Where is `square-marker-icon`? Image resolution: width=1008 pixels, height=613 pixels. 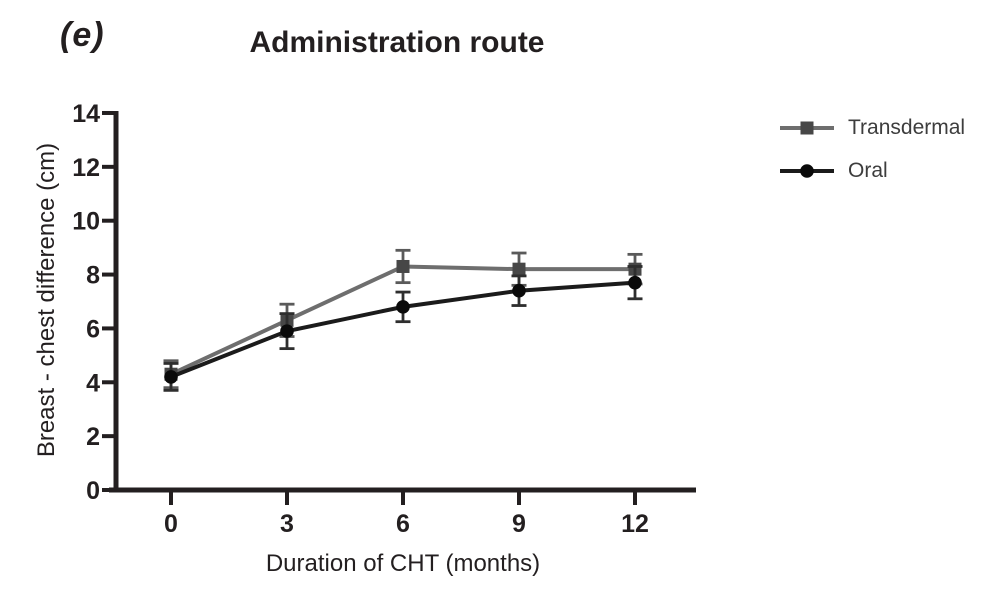
square-marker-icon is located at coordinates (807, 128).